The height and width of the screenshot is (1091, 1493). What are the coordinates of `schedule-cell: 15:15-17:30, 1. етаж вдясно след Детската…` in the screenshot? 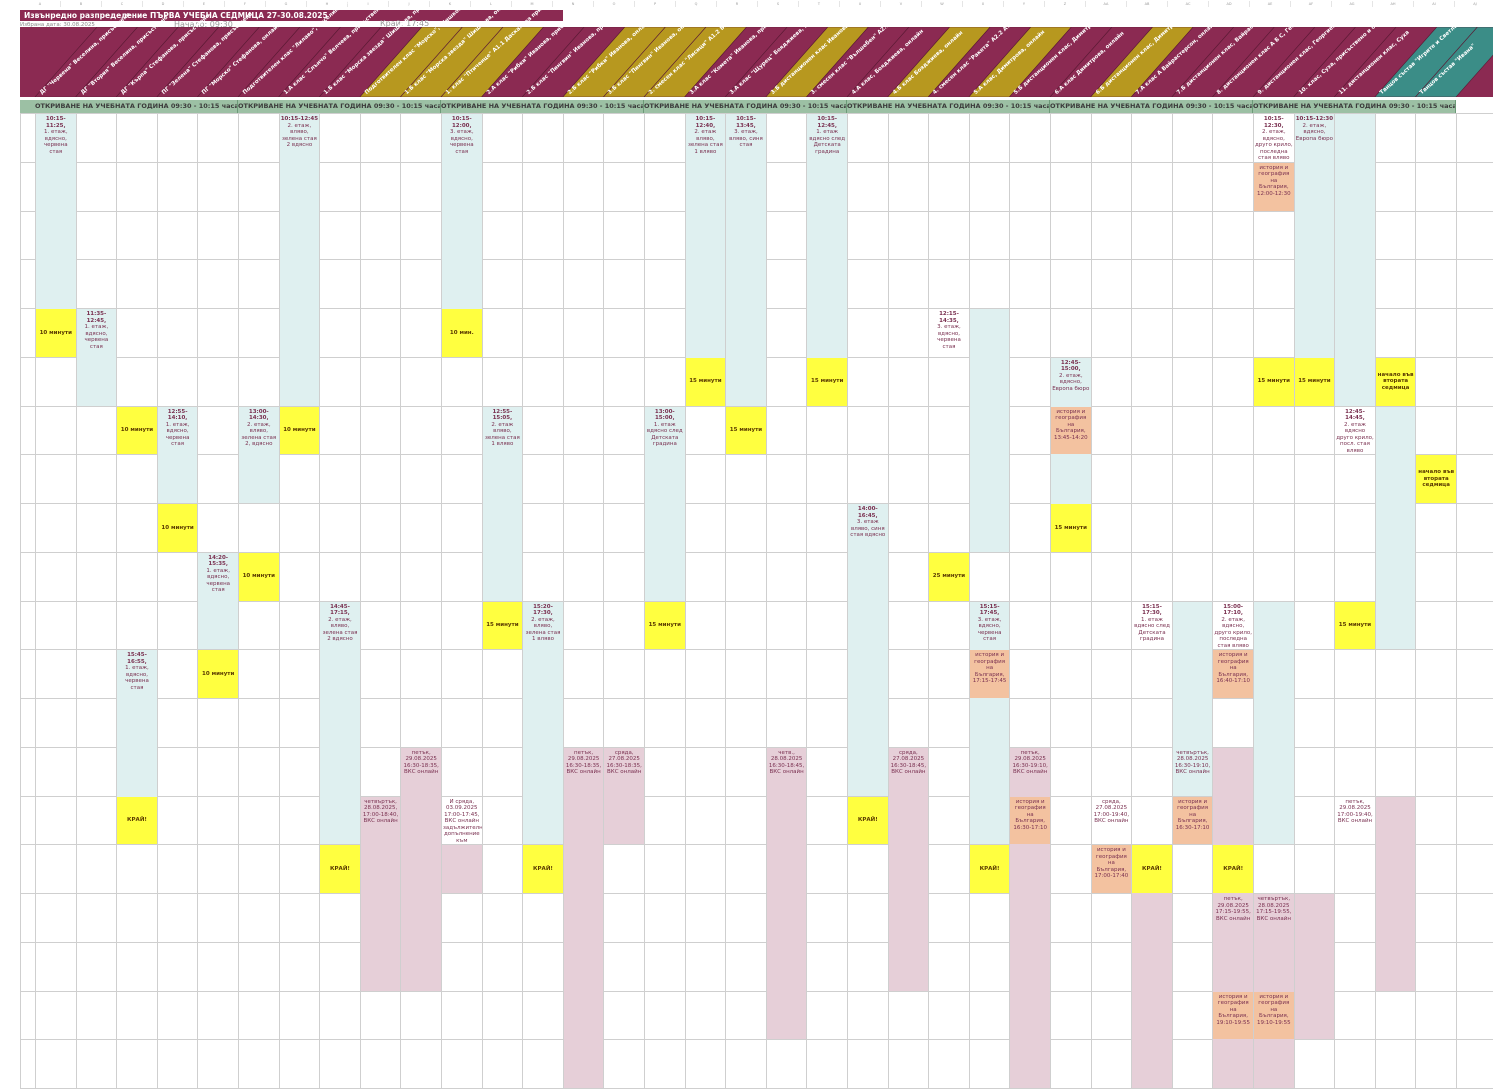 It's located at (1152, 626).